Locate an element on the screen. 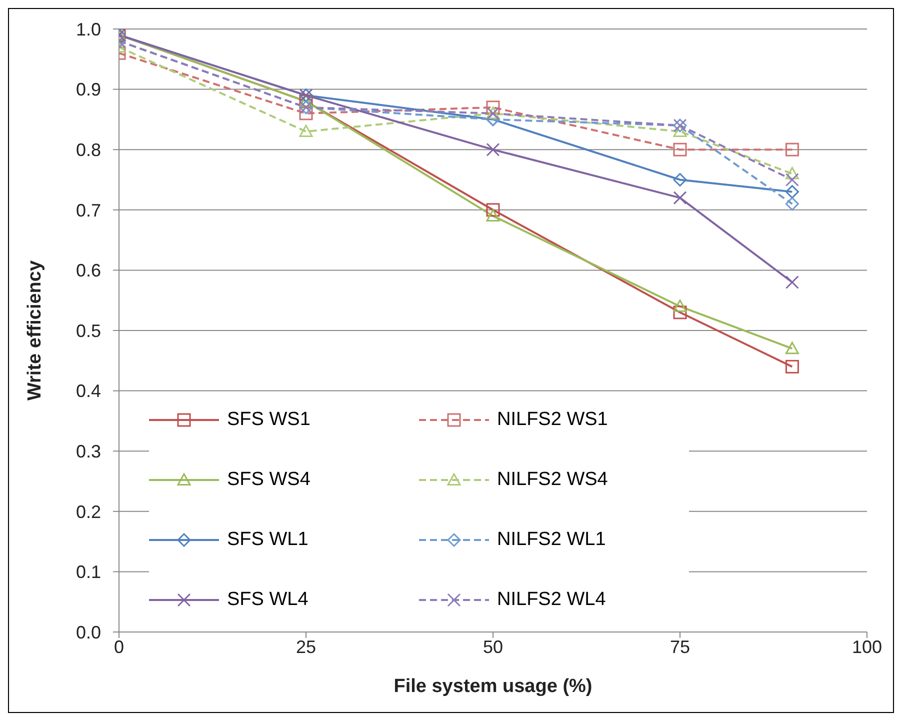  y-tick-label: 0.2 is located at coordinates (88, 512).